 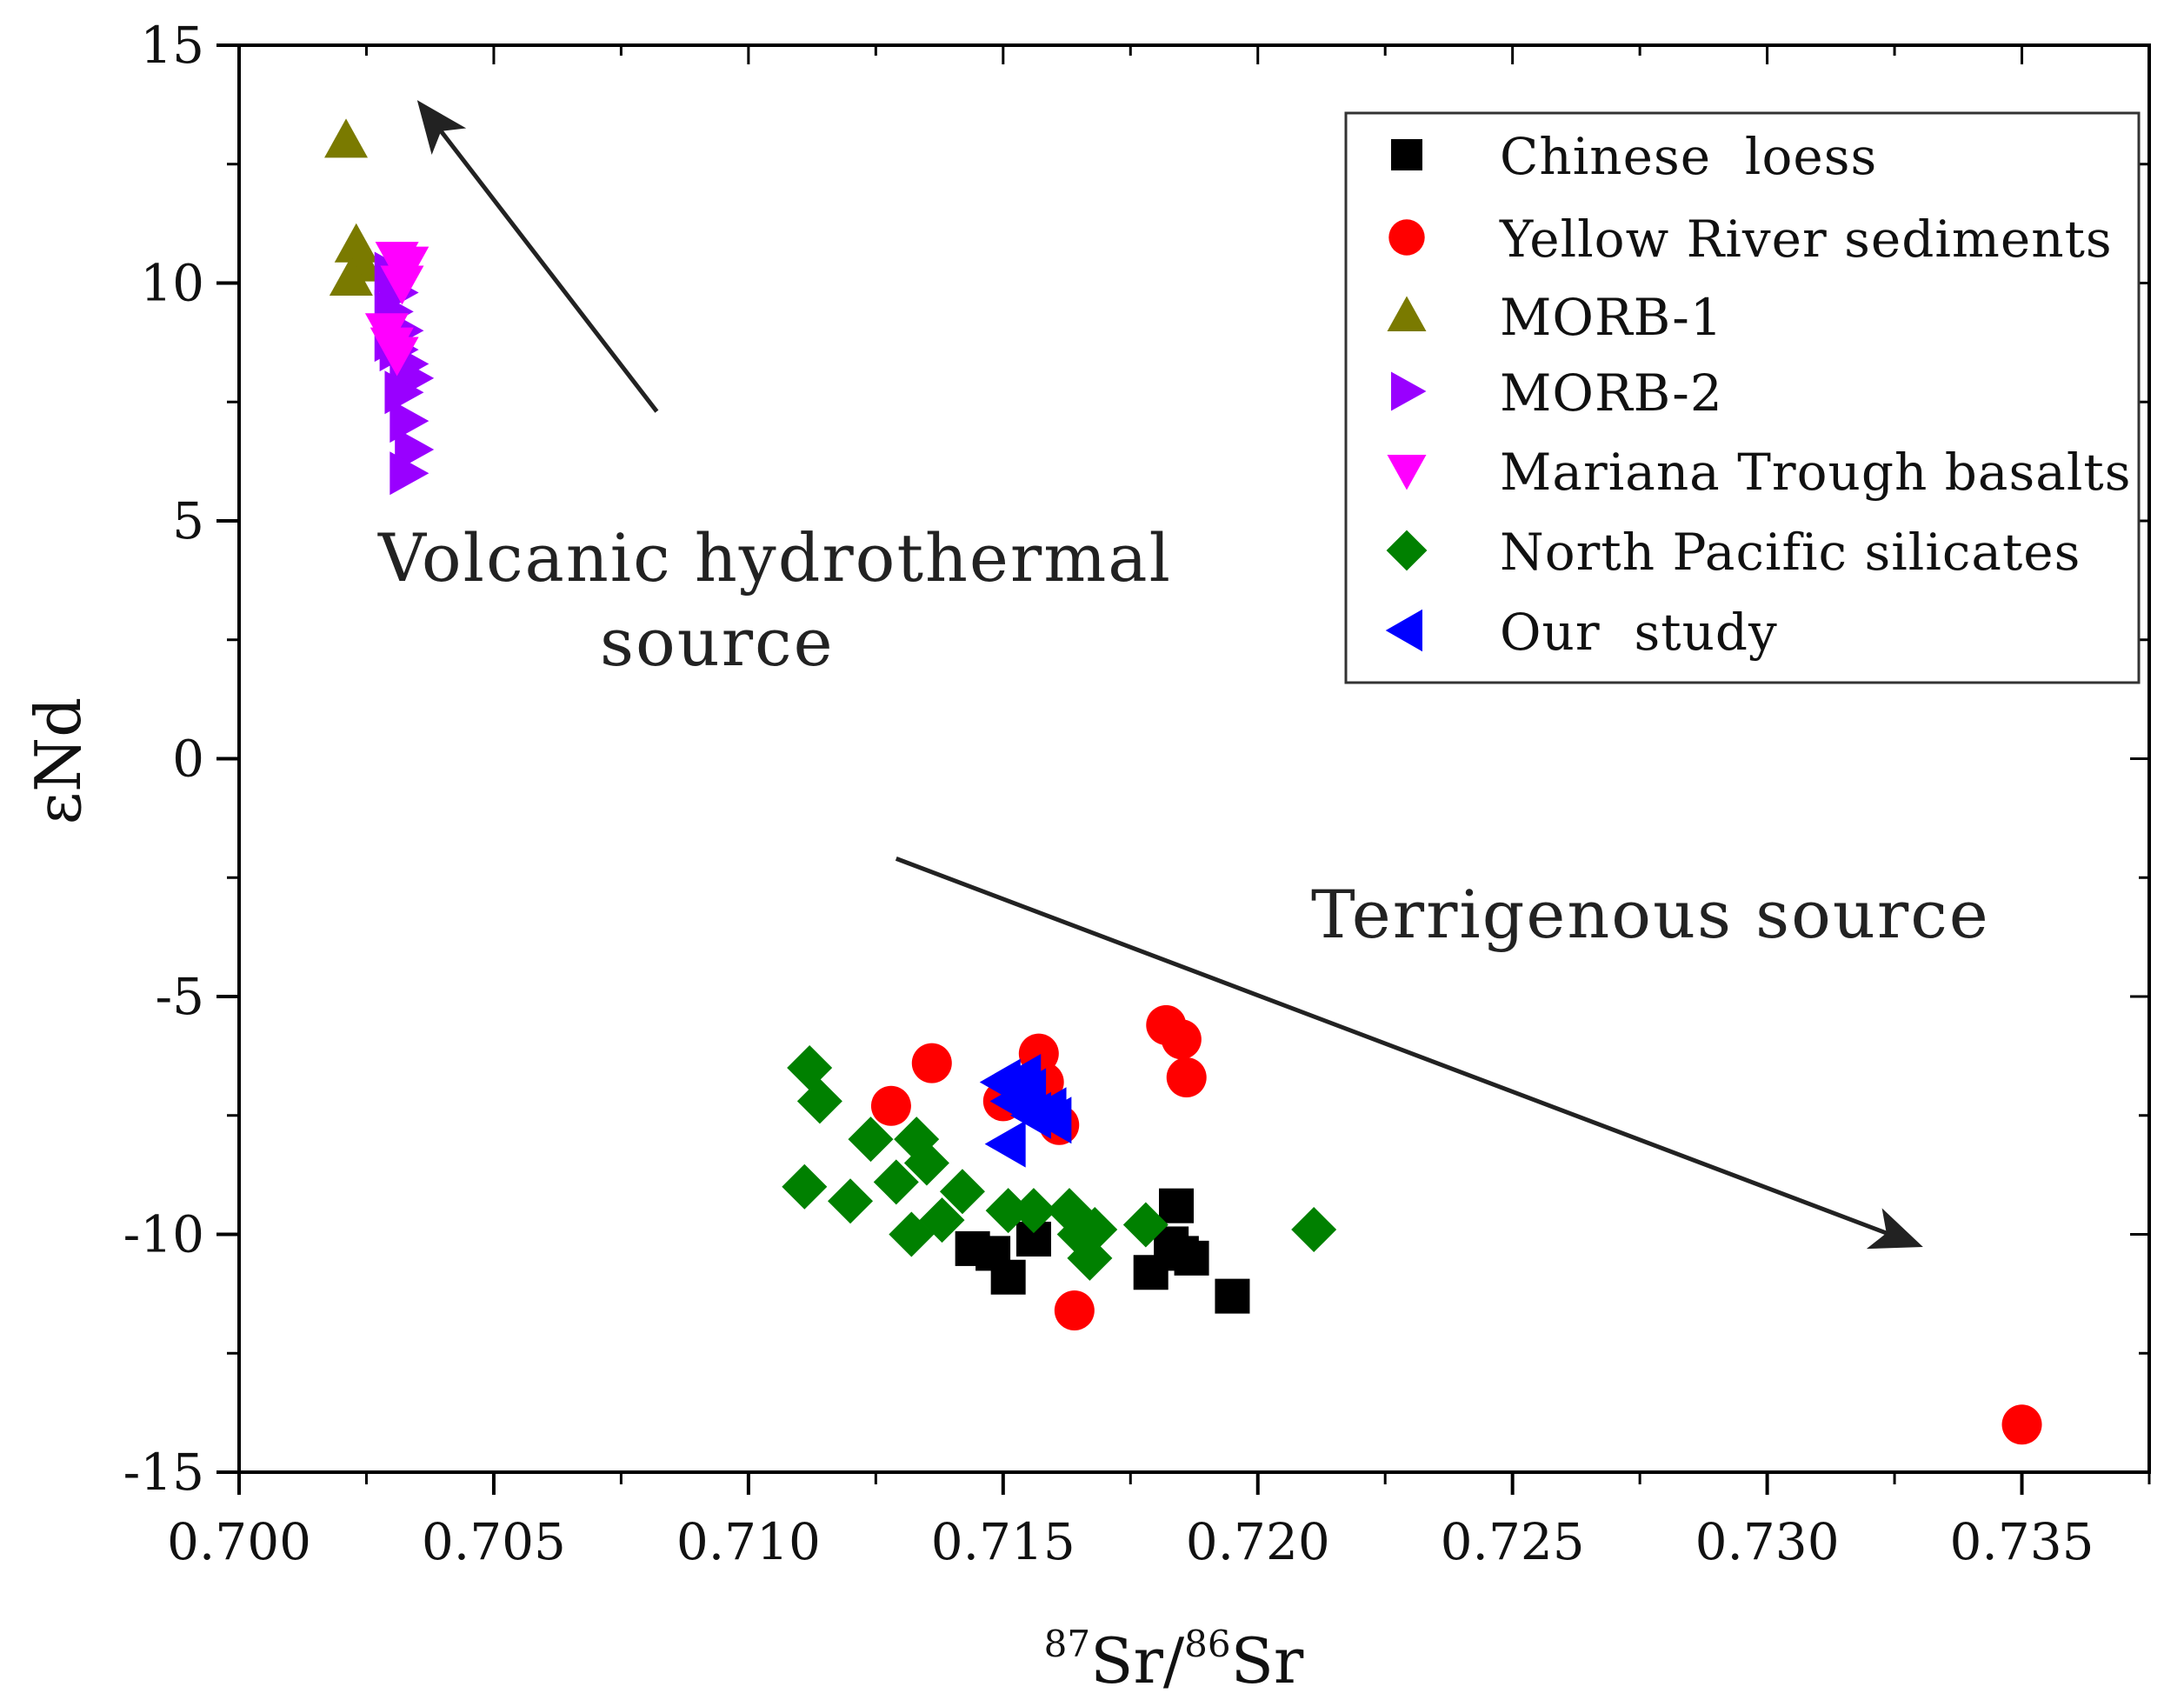 What do you see at coordinates (1639, 632) in the screenshot?
I see `legend-label-our-study: Our study` at bounding box center [1639, 632].